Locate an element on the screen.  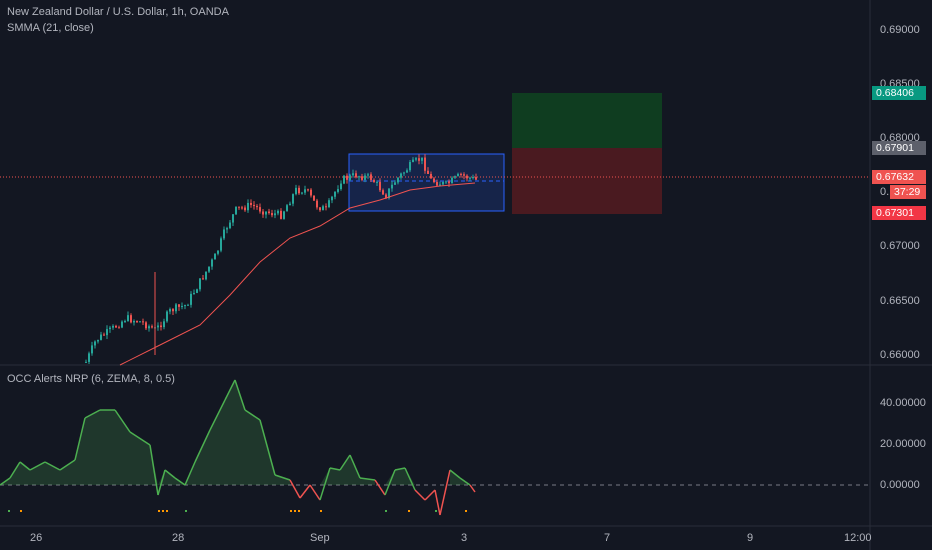
time-tick: 28 is located at coordinates (178, 538).